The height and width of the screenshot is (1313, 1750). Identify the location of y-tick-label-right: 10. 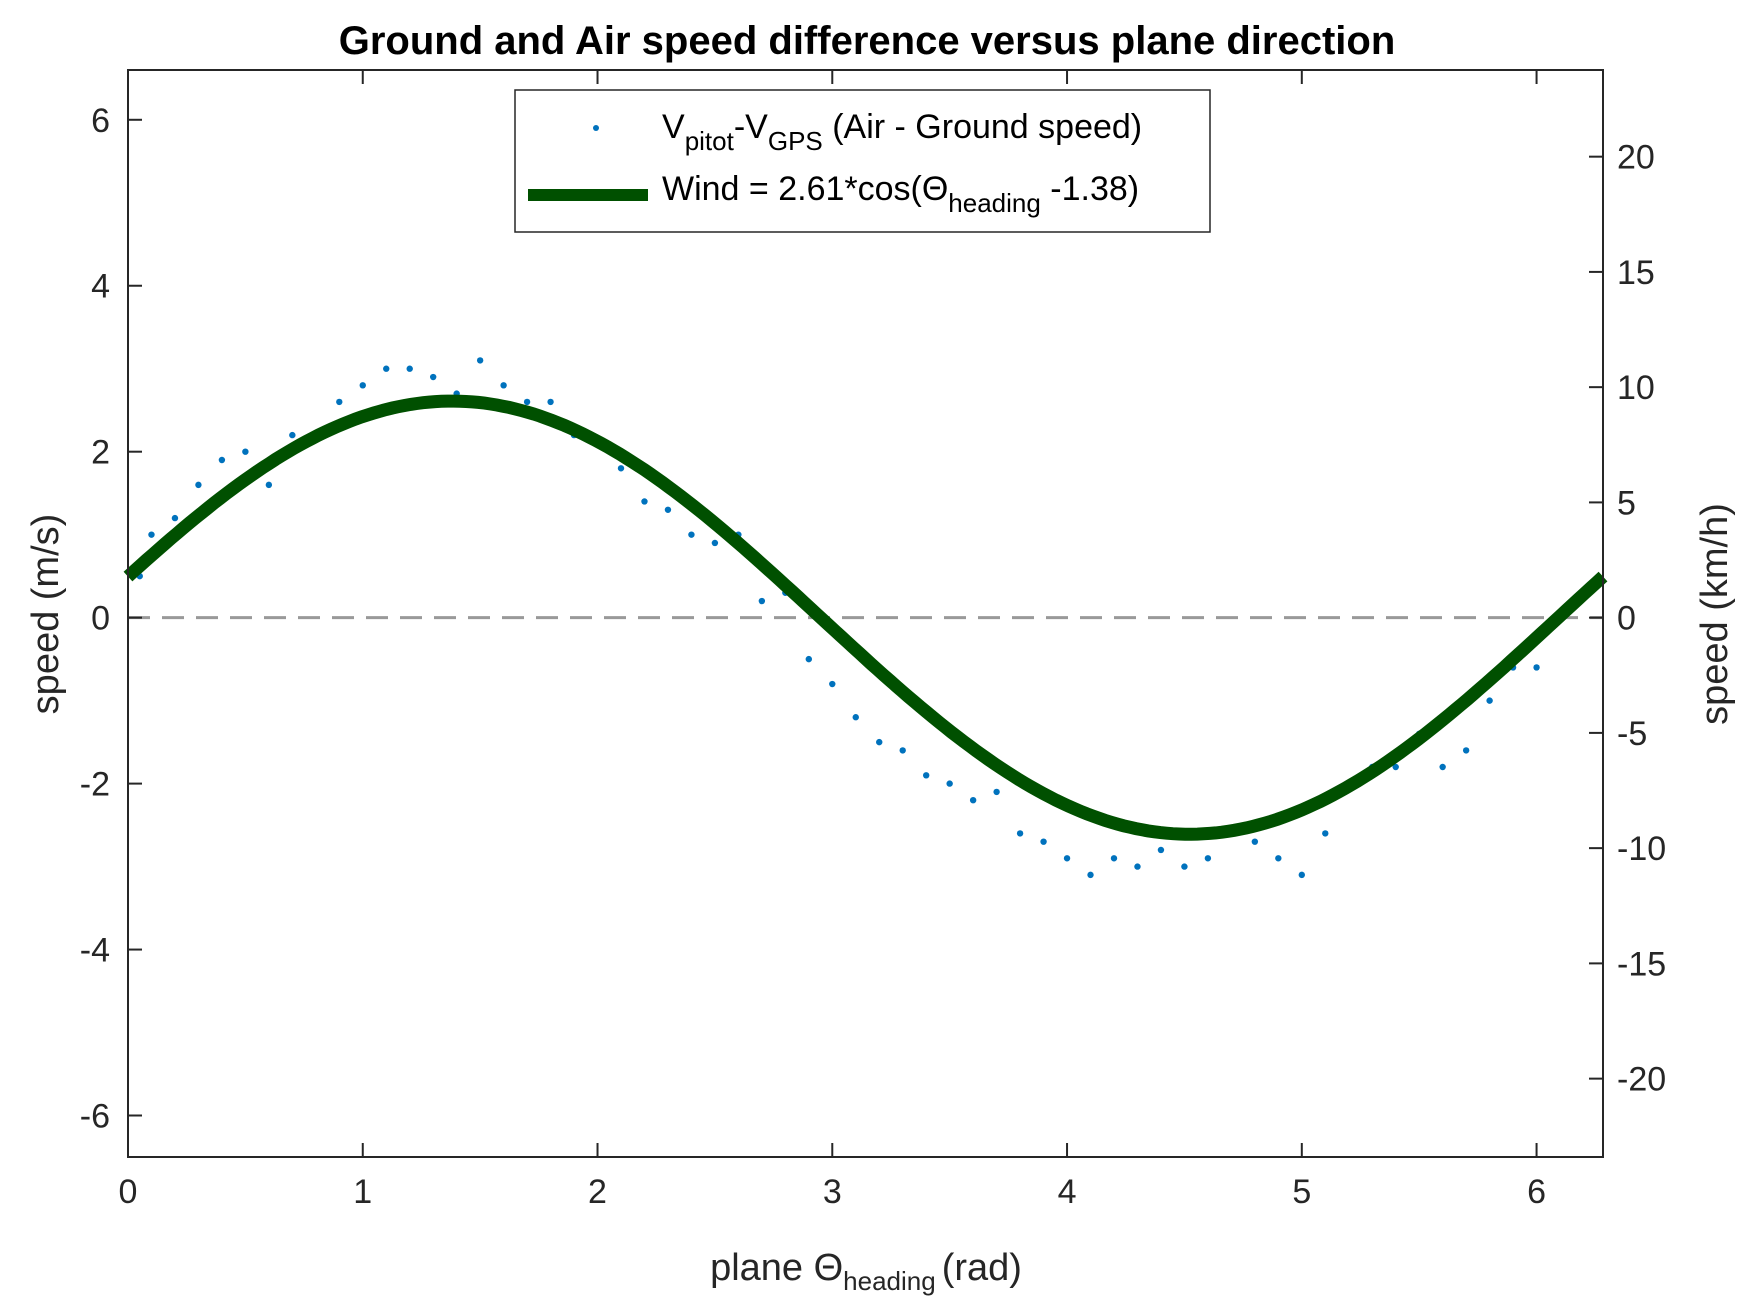
(1636, 388).